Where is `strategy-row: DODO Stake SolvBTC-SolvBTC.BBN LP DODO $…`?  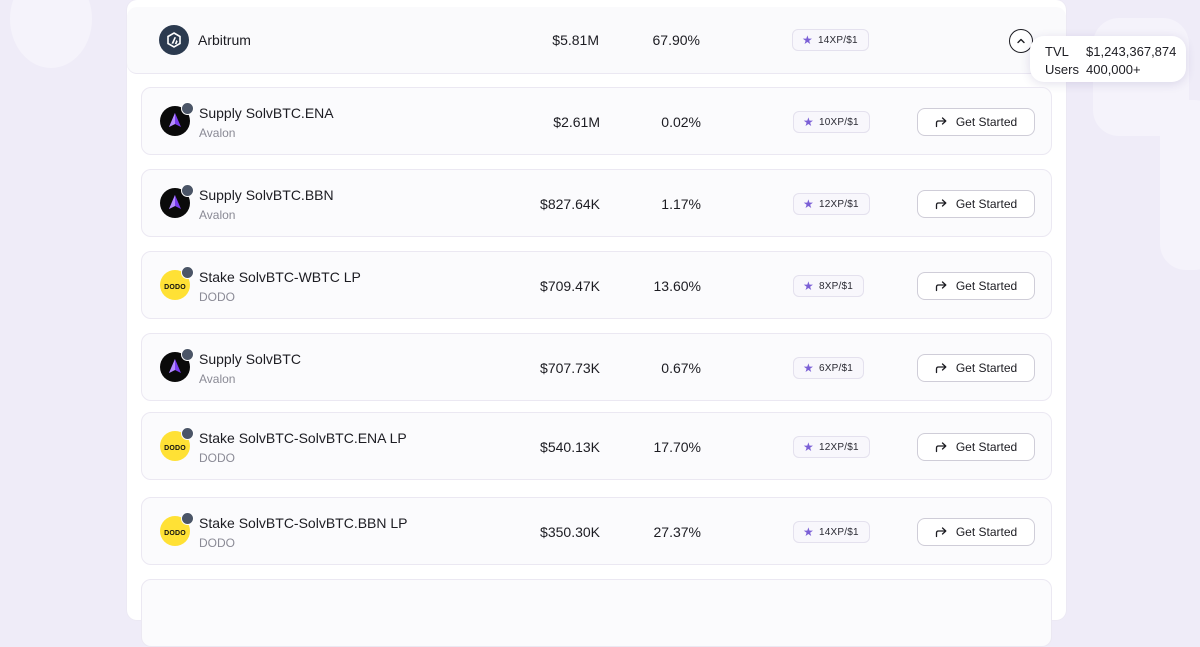
strategy-row: DODO Stake SolvBTC-SolvBTC.BBN LP DODO $… is located at coordinates (596, 531).